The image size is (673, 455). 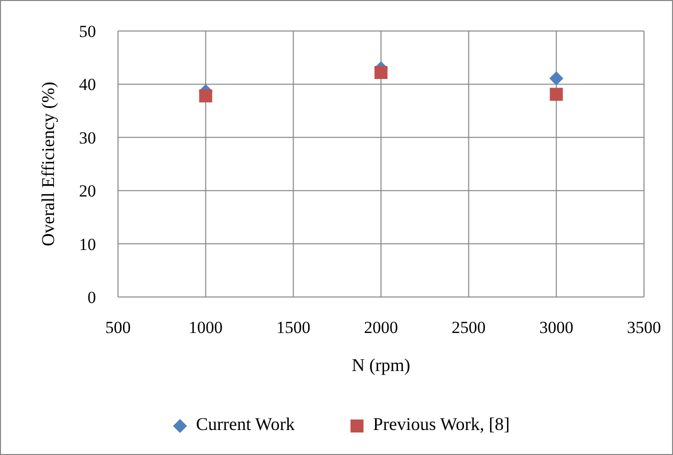 What do you see at coordinates (87, 31) in the screenshot?
I see `y-tick-label: 50` at bounding box center [87, 31].